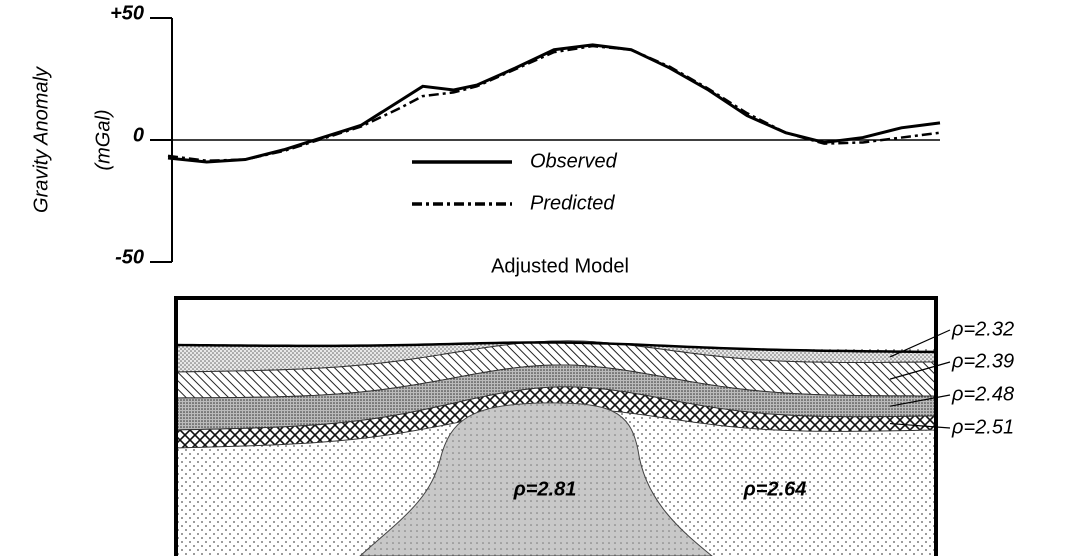 This screenshot has width=1081, height=556. What do you see at coordinates (982, 361) in the screenshot?
I see `density-label: ρ=2.39` at bounding box center [982, 361].